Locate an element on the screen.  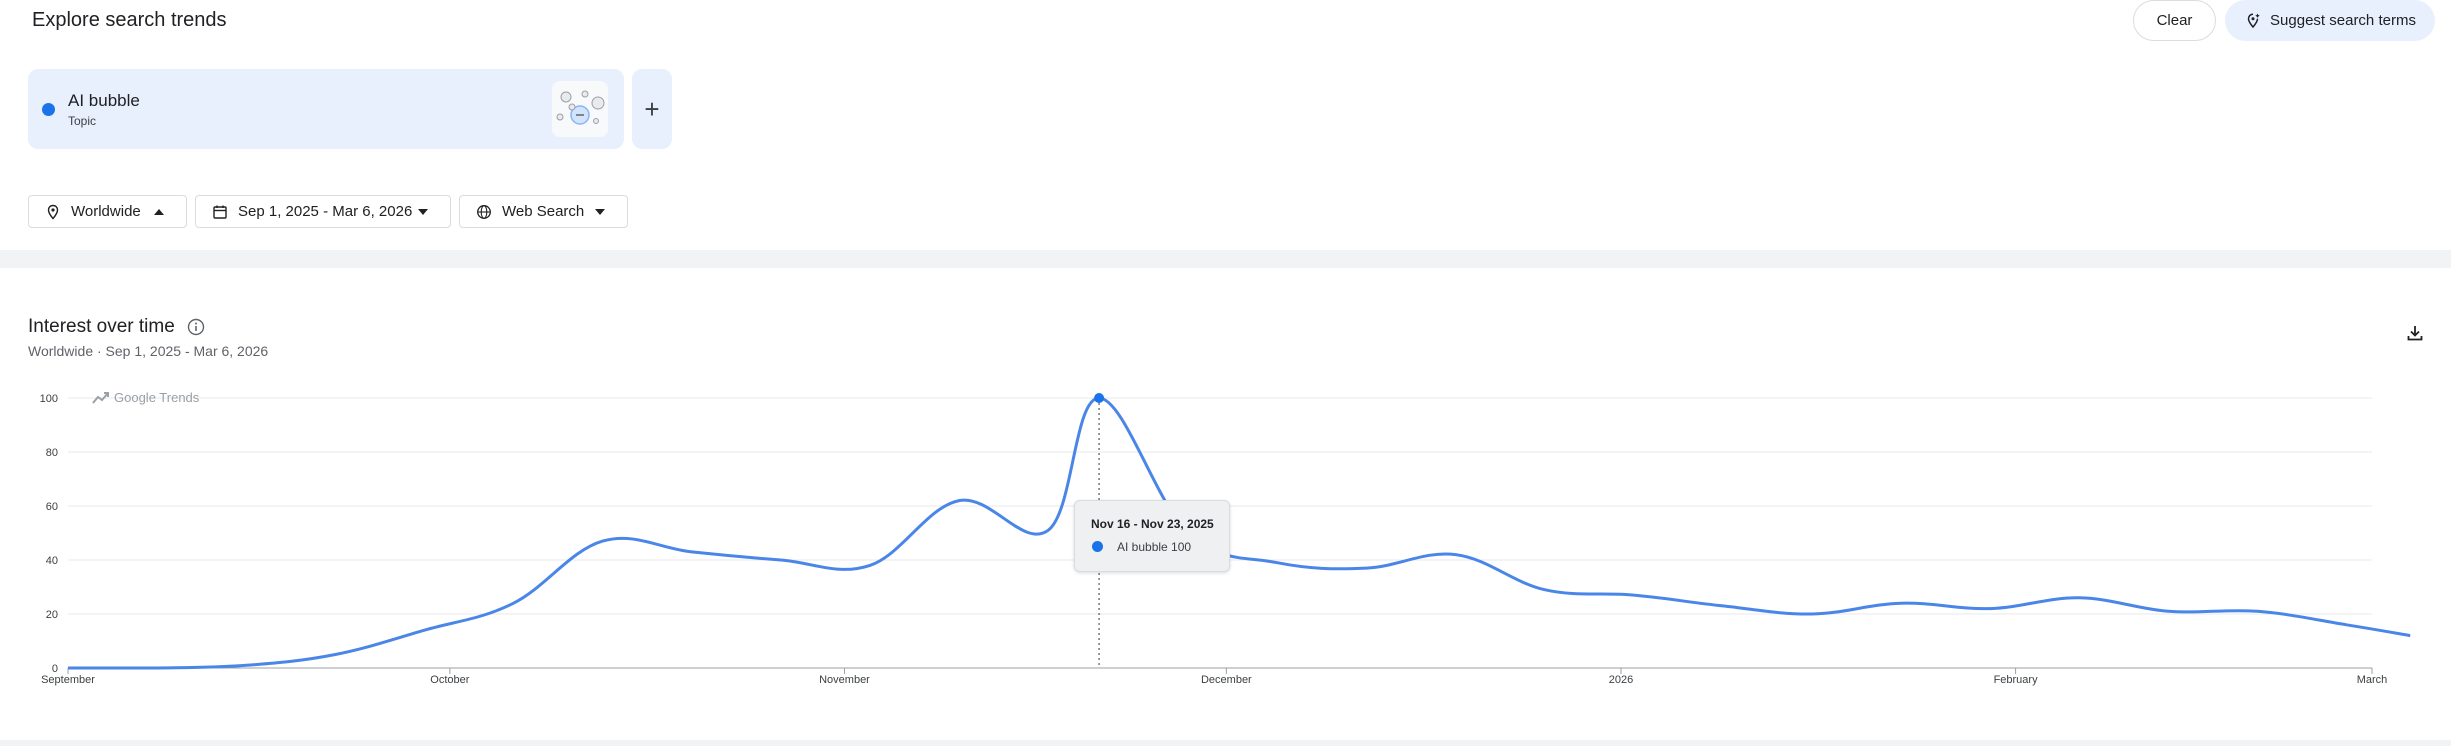
location-value: Worldwide is located at coordinates (106, 211).